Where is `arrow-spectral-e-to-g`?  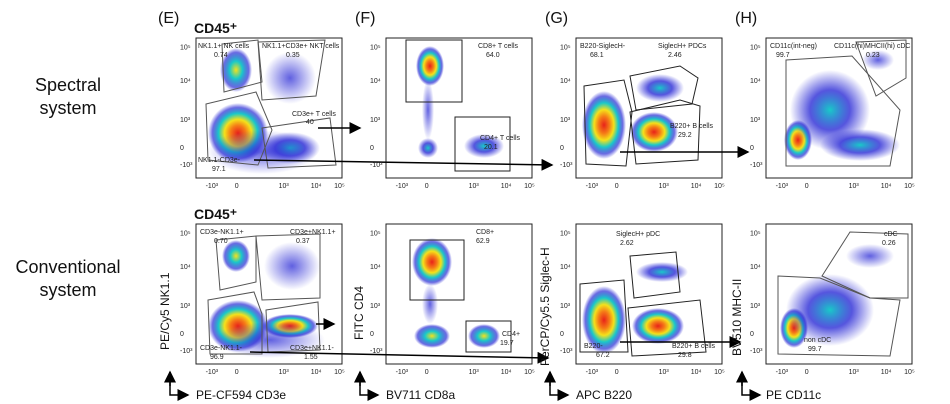 arrow-spectral-e-to-g is located at coordinates (403, 164).